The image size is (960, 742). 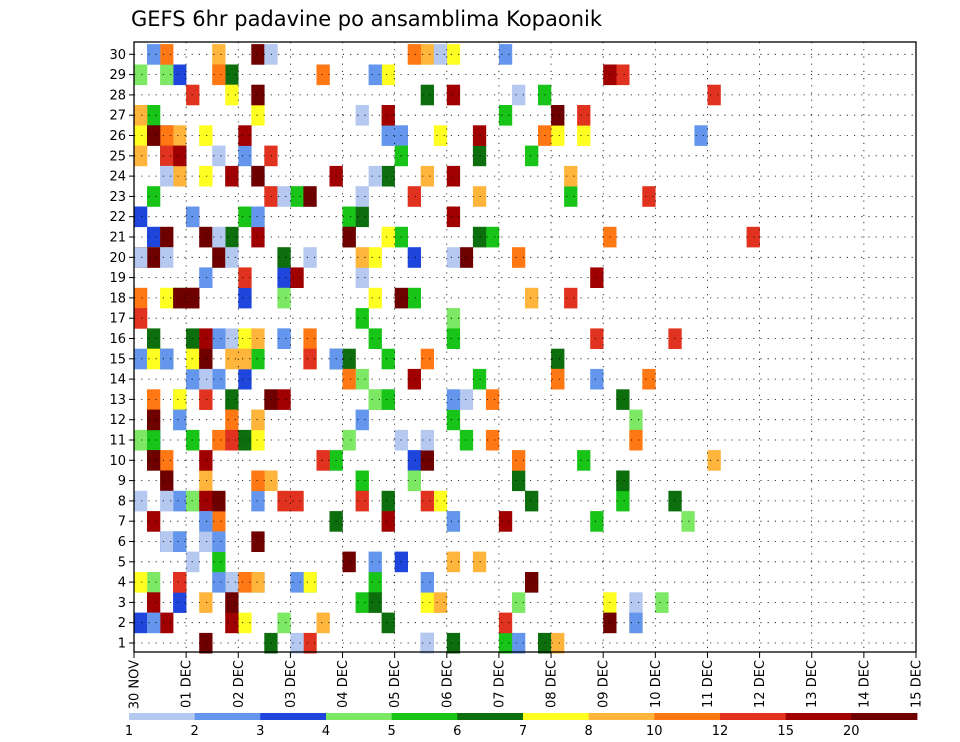 I want to click on y-tick-label: 24, so click(x=117, y=177).